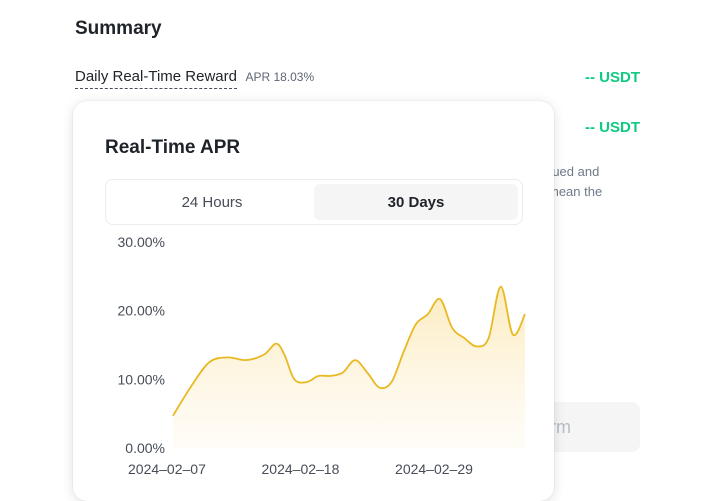 Image resolution: width=704 pixels, height=501 pixels. Describe the element at coordinates (141, 311) in the screenshot. I see `y-tick-label: 20.00%` at that location.